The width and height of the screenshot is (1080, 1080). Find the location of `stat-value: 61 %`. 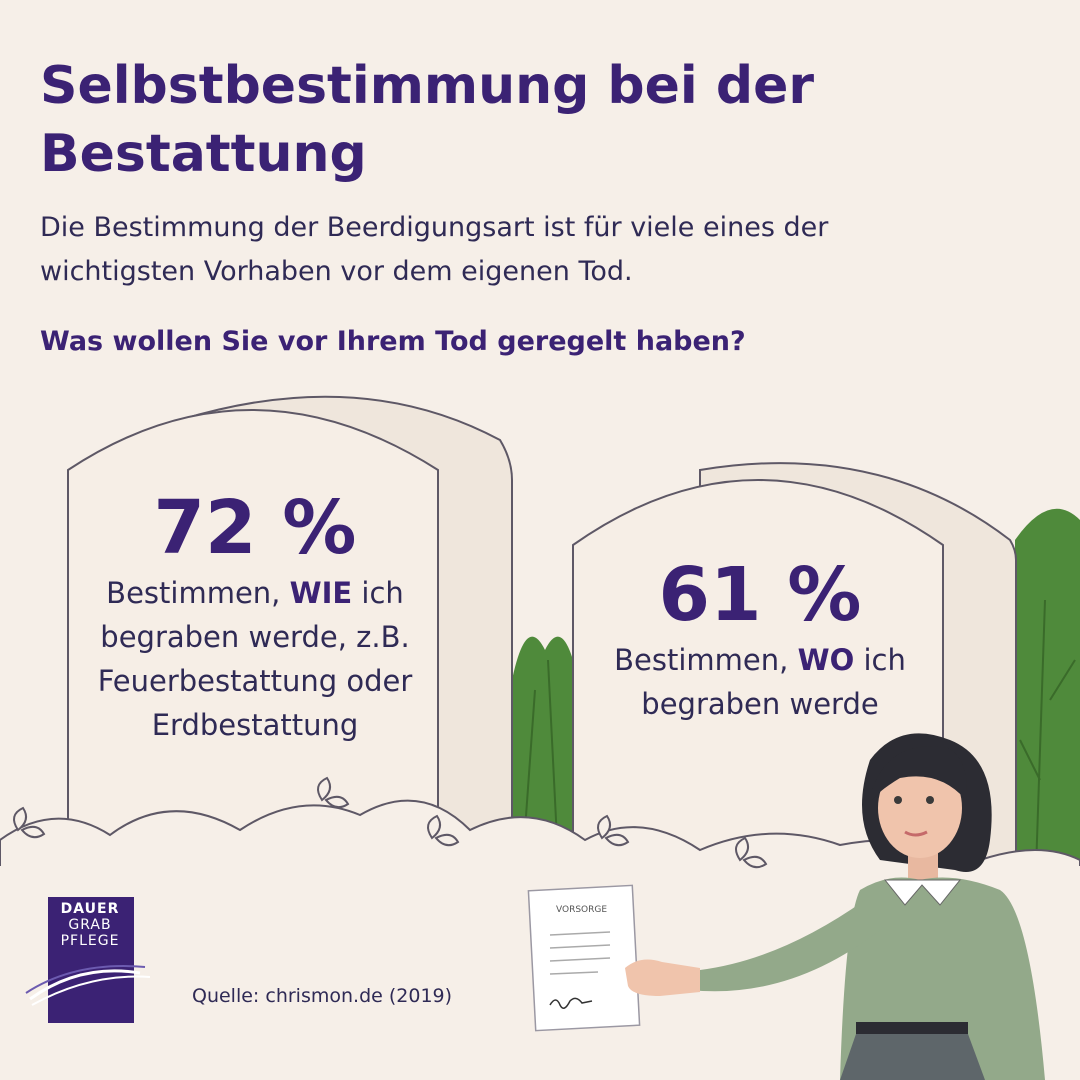

stat-value: 61 % is located at coordinates (760, 595).